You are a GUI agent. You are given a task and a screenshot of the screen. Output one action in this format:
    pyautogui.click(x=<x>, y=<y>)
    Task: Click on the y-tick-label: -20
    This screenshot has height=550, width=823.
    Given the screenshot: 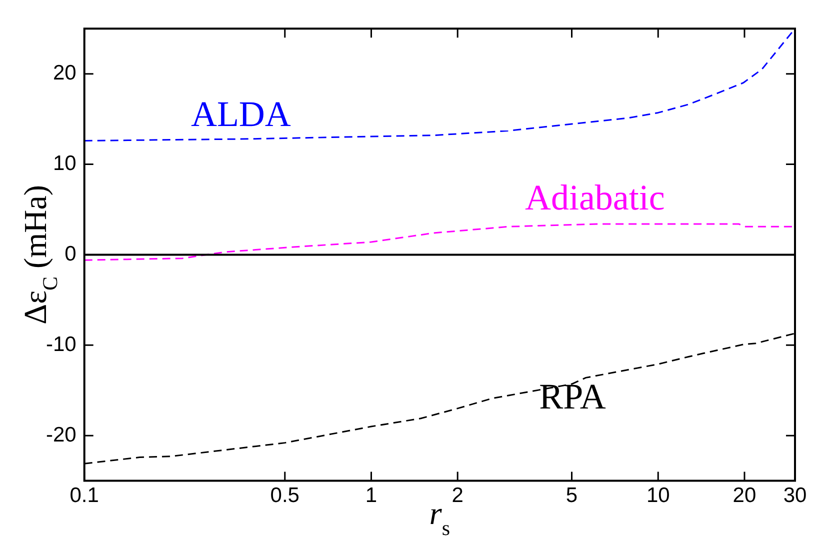 What is the action you would take?
    pyautogui.click(x=61, y=434)
    